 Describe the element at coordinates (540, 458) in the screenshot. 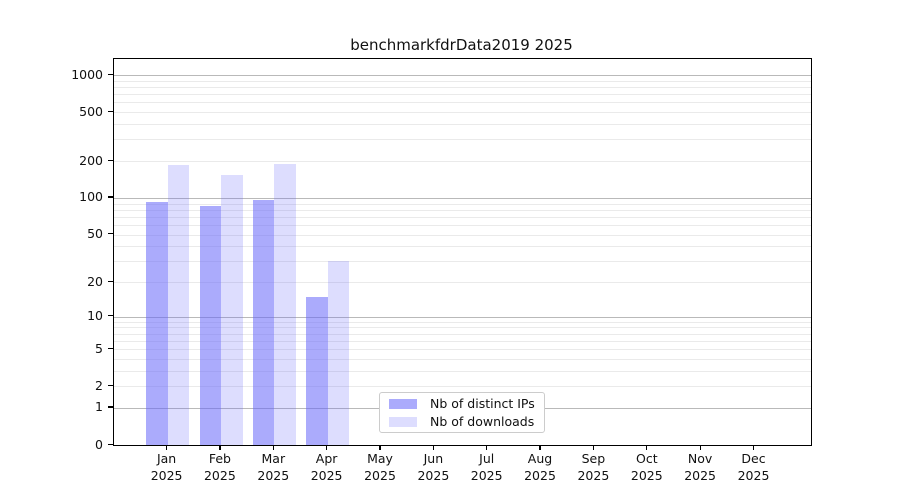

I see `x-tick-month: Aug` at that location.